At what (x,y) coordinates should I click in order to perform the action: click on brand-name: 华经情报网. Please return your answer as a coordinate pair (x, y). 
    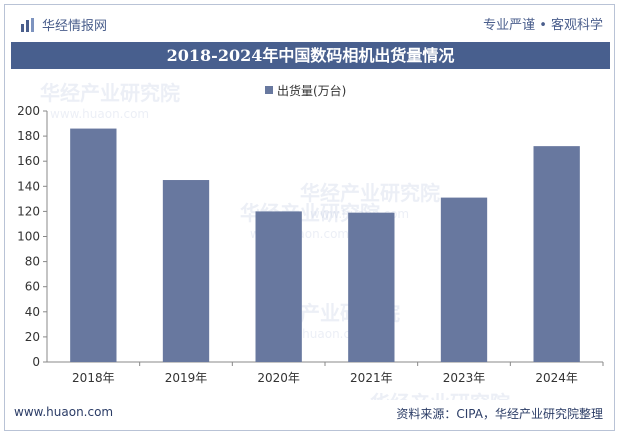
    Looking at the image, I should click on (75, 26).